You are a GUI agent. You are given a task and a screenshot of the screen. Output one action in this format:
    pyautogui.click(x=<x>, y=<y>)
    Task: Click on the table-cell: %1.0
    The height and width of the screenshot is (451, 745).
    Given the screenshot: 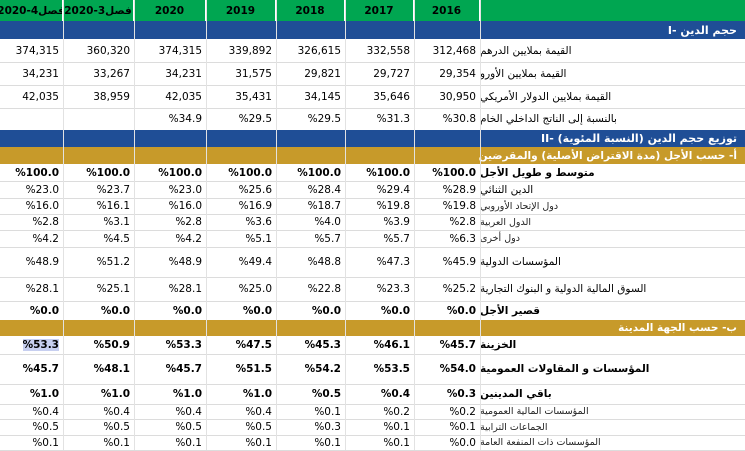 What is the action you would take?
    pyautogui.click(x=187, y=394)
    